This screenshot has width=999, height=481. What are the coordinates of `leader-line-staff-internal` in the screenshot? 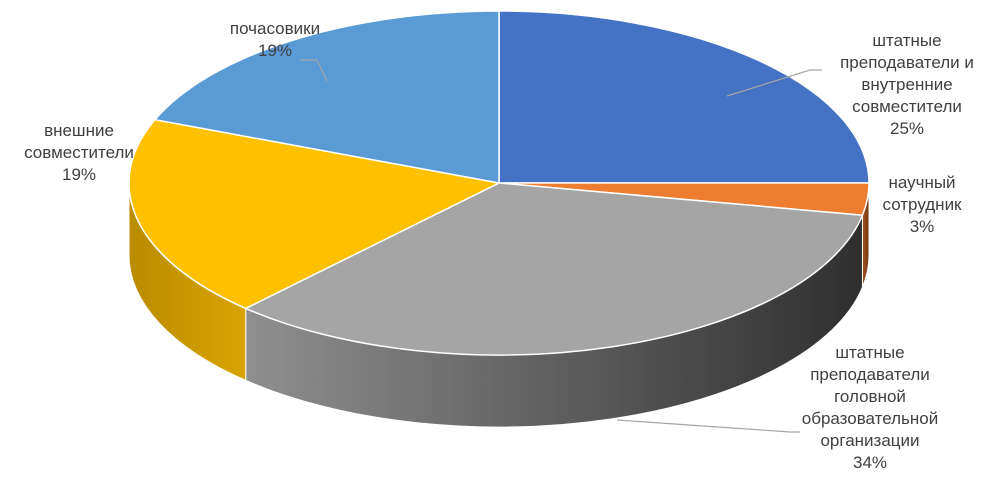 It's located at (774, 83).